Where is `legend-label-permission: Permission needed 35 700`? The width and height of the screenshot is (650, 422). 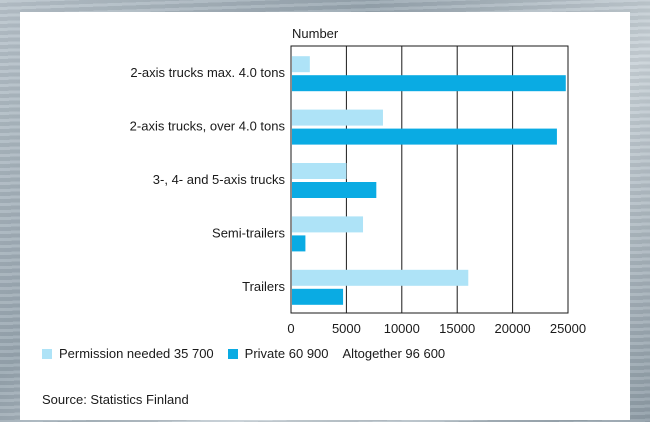
legend-label-permission: Permission needed 35 700 is located at coordinates (136, 353).